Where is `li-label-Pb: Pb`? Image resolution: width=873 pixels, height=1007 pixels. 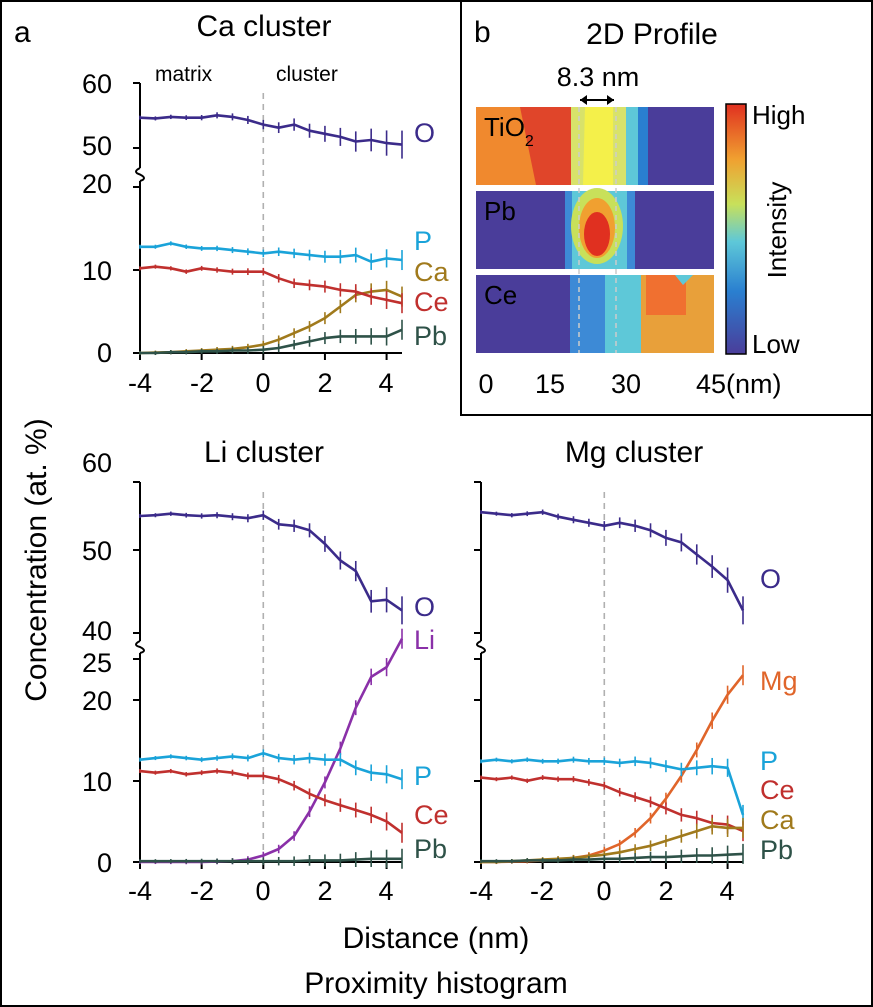
li-label-Pb: Pb is located at coordinates (430, 849).